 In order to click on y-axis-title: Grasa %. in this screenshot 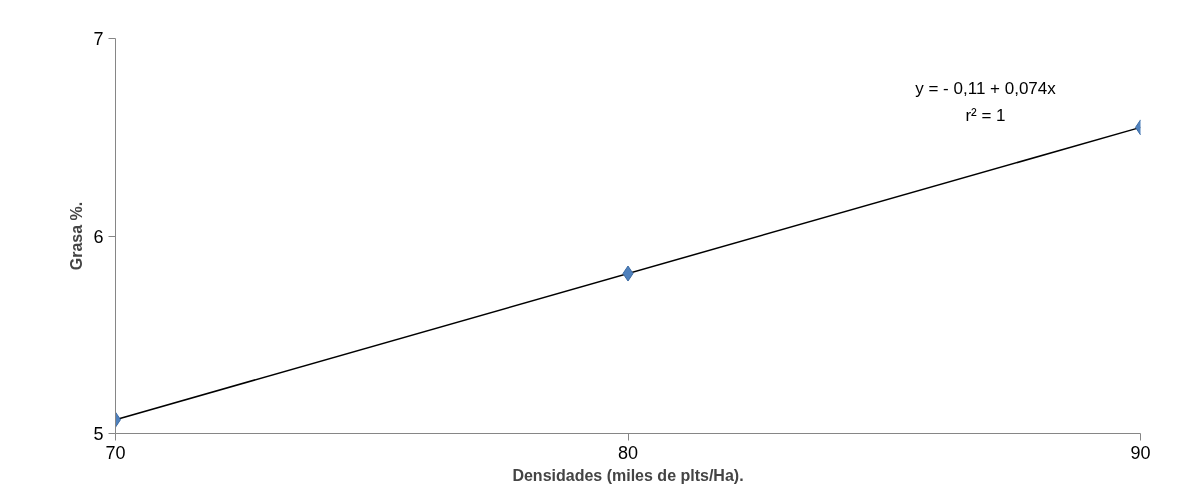, I will do `click(77, 236)`.